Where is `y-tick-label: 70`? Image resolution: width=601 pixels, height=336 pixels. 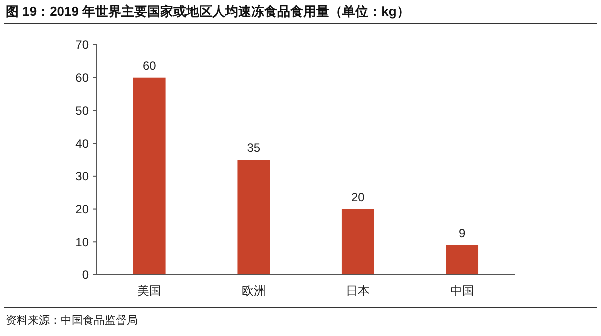
y-tick-label: 70 is located at coordinates (83, 45).